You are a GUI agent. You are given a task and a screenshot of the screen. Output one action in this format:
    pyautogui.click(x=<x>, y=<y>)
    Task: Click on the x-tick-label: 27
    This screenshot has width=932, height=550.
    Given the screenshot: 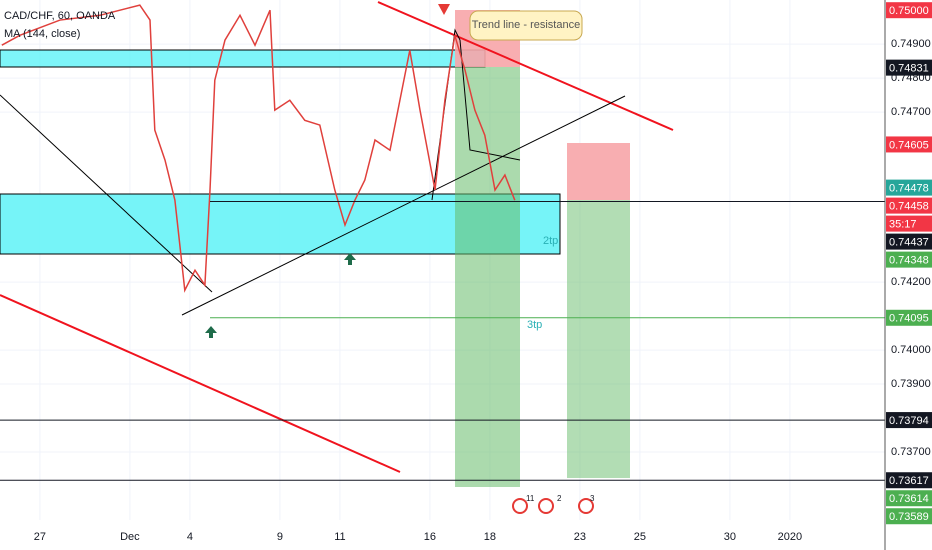 What is the action you would take?
    pyautogui.click(x=40, y=537)
    